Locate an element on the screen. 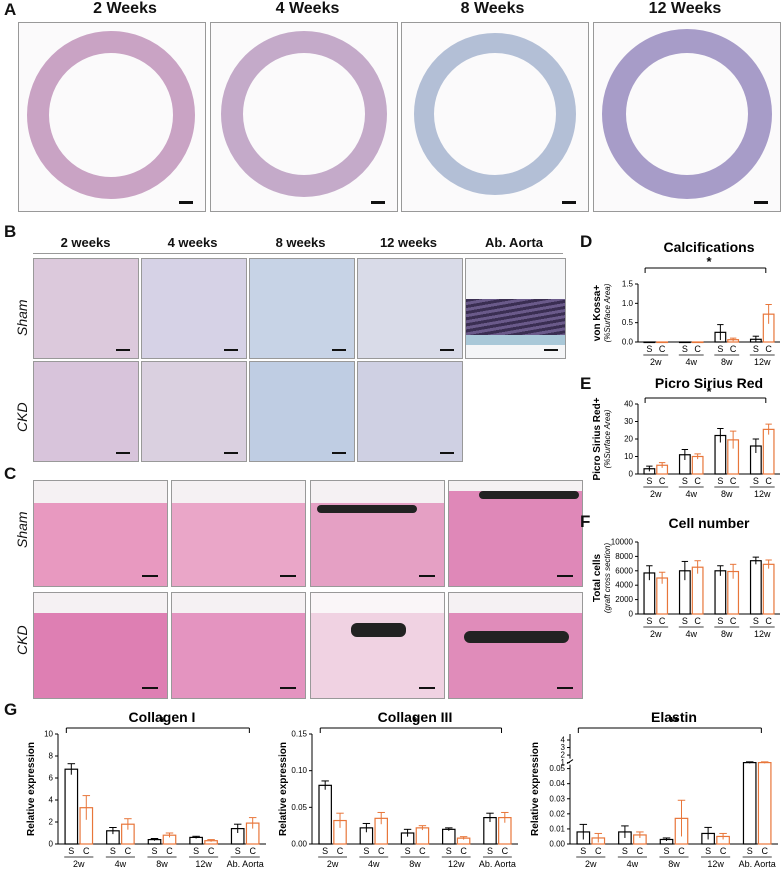 The width and height of the screenshot is (784, 880). y-tick-label: 2 is located at coordinates (51, 822).